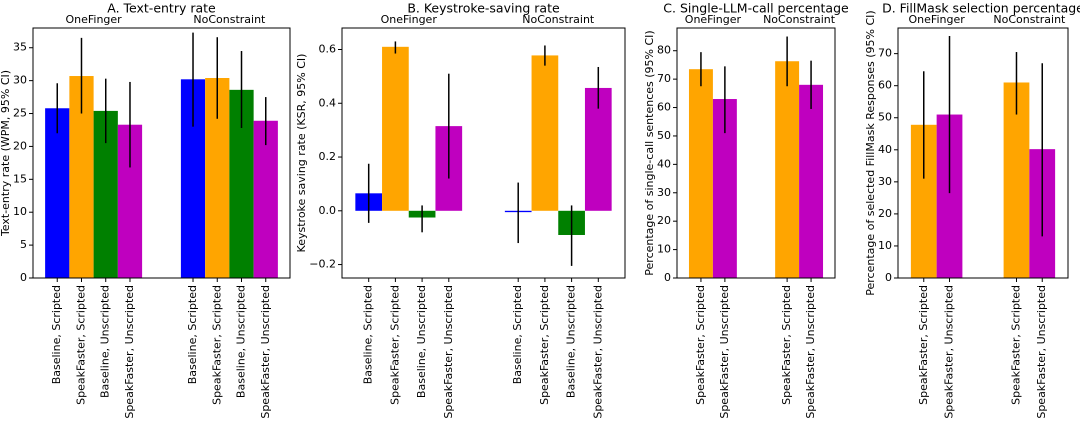  Describe the element at coordinates (161, 8) in the screenshot. I see `chart-title: A. Text-entry rate` at that location.